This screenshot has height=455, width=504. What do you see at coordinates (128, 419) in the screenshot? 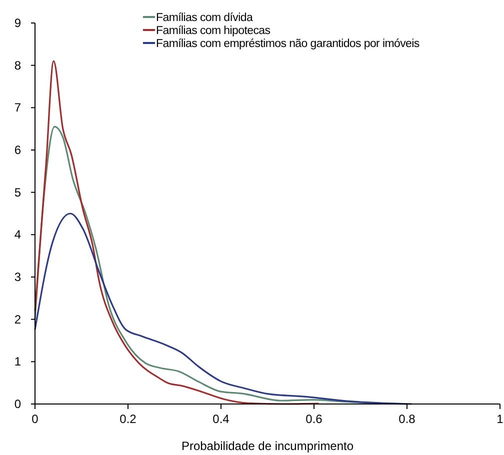
I see `x-tick-label: 0.2` at bounding box center [128, 419].